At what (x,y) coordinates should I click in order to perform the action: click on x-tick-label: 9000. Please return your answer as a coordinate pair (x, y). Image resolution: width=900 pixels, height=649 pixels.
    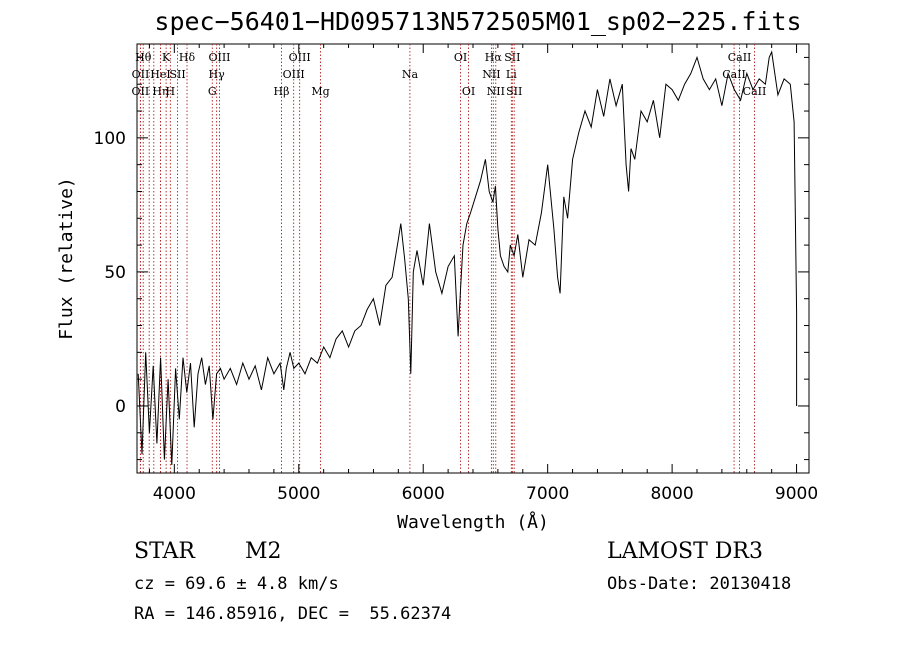
    Looking at the image, I should click on (796, 494).